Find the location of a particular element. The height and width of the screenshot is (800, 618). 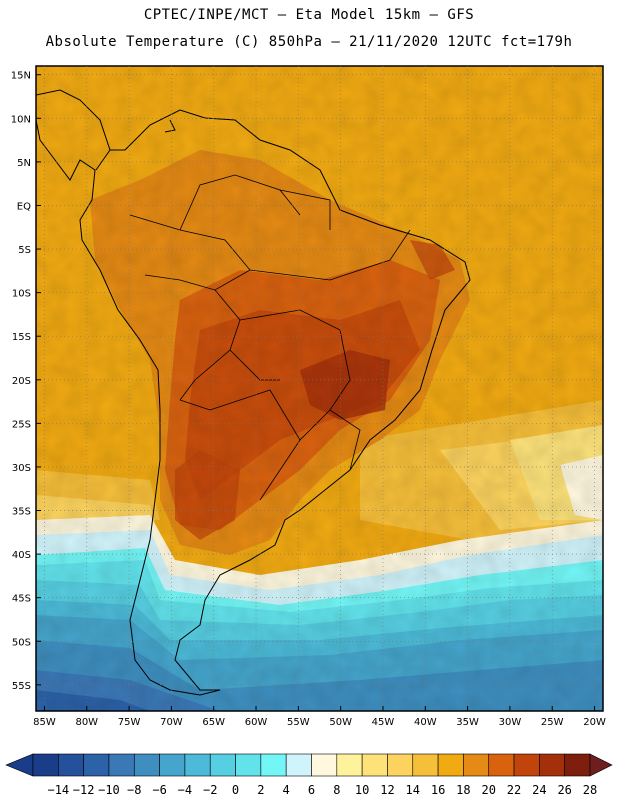

lon-label: 30W is located at coordinates (510, 722).